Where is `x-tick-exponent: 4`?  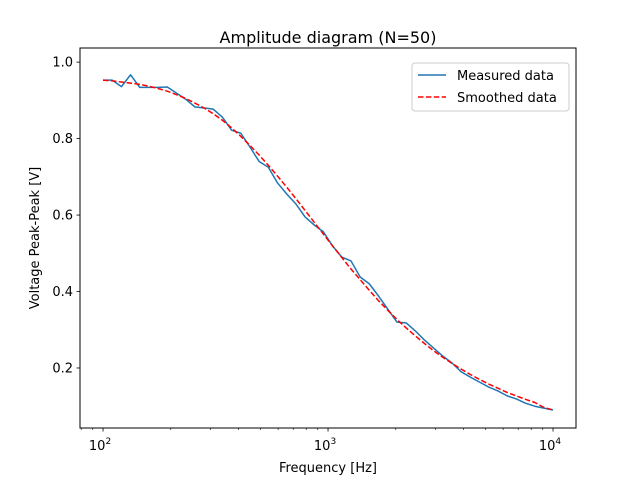 x-tick-exponent: 4 is located at coordinates (558, 442).